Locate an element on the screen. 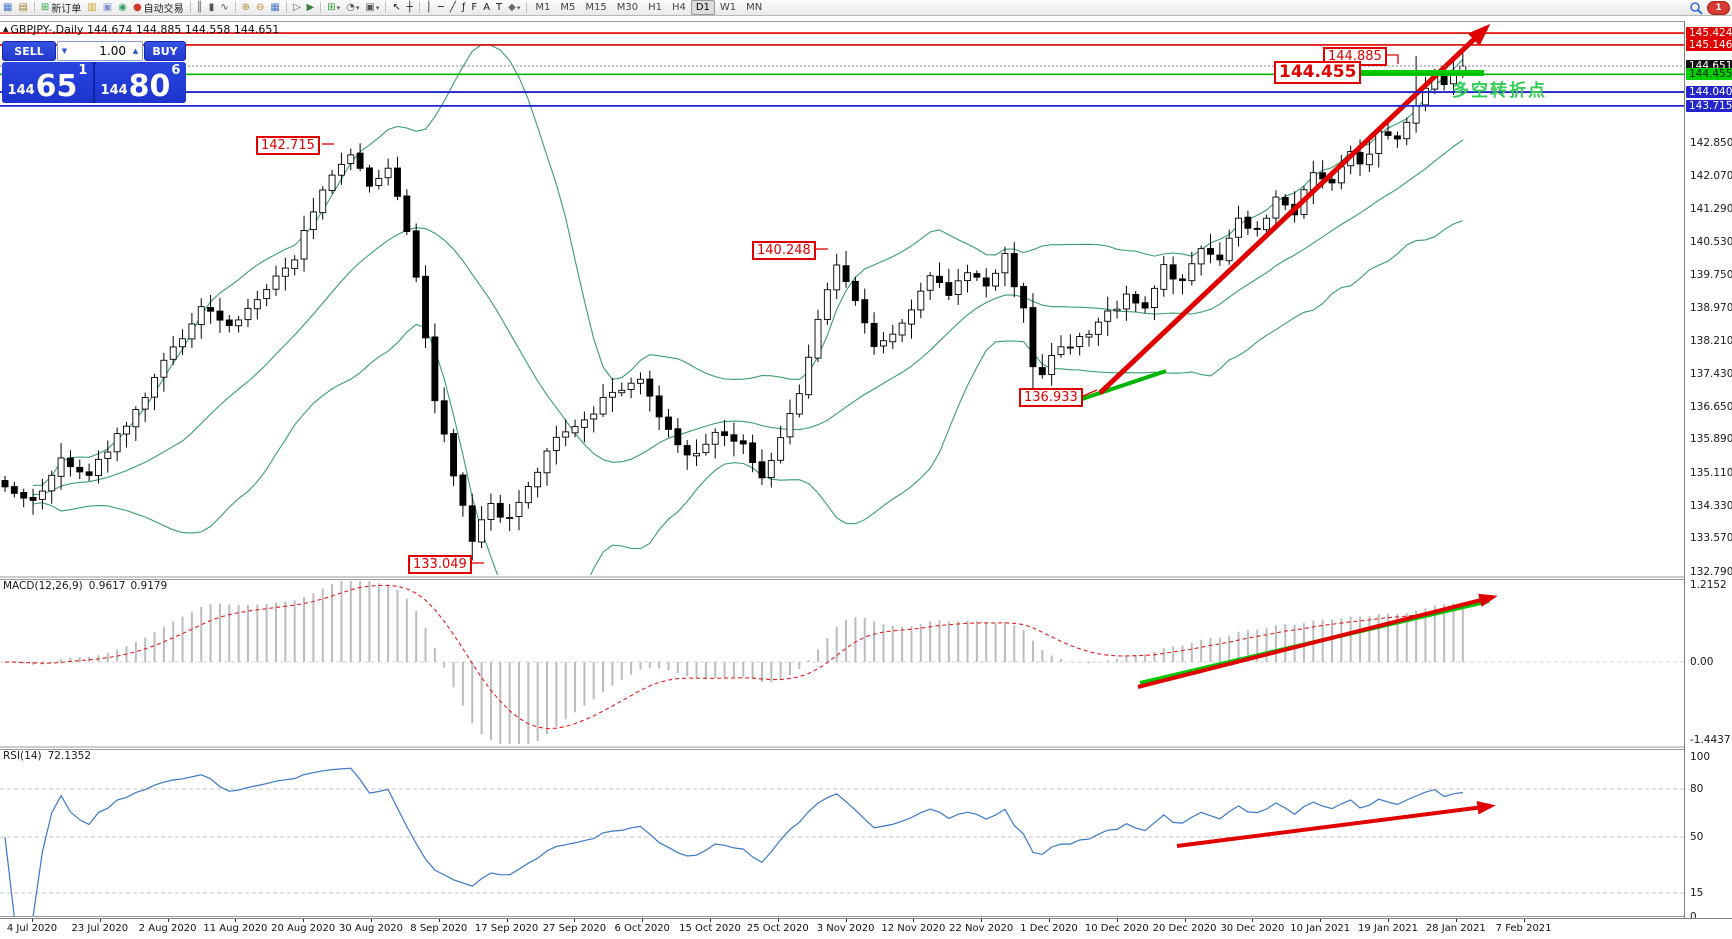  search-icon is located at coordinates (1696, 8).